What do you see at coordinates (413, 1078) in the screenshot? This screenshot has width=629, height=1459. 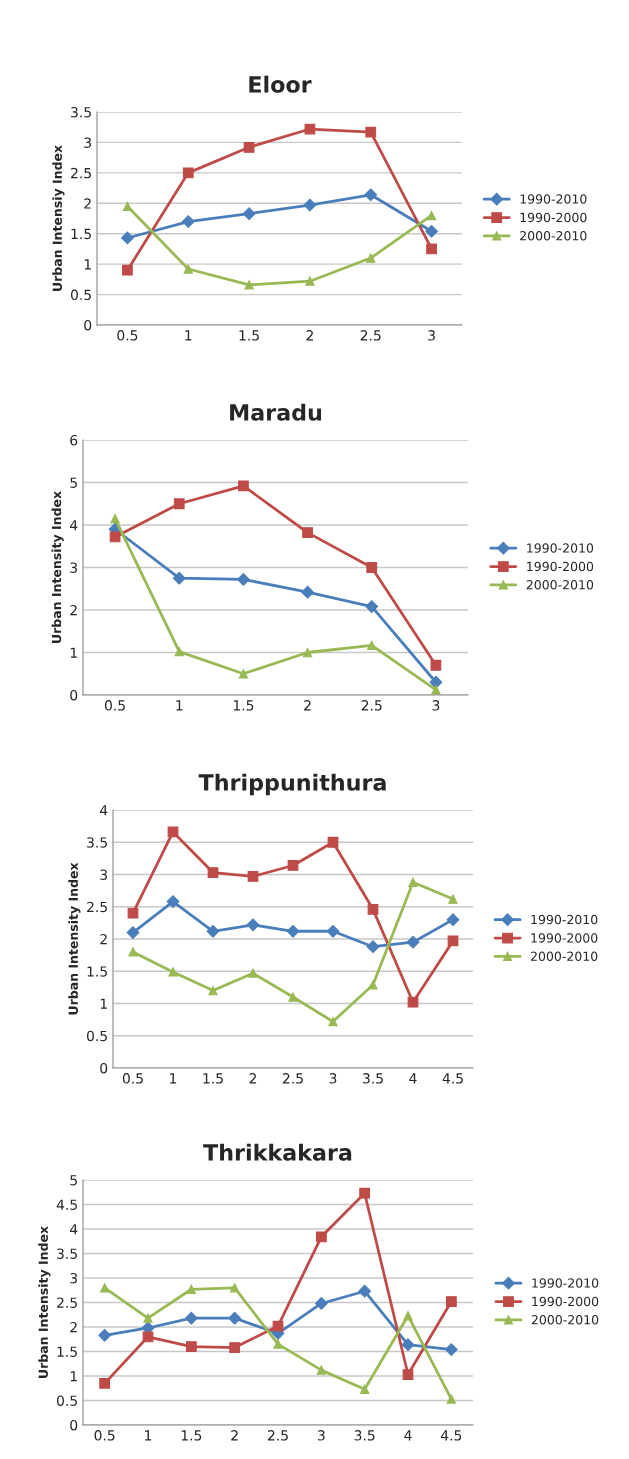 I see `x-tick-label: 4` at bounding box center [413, 1078].